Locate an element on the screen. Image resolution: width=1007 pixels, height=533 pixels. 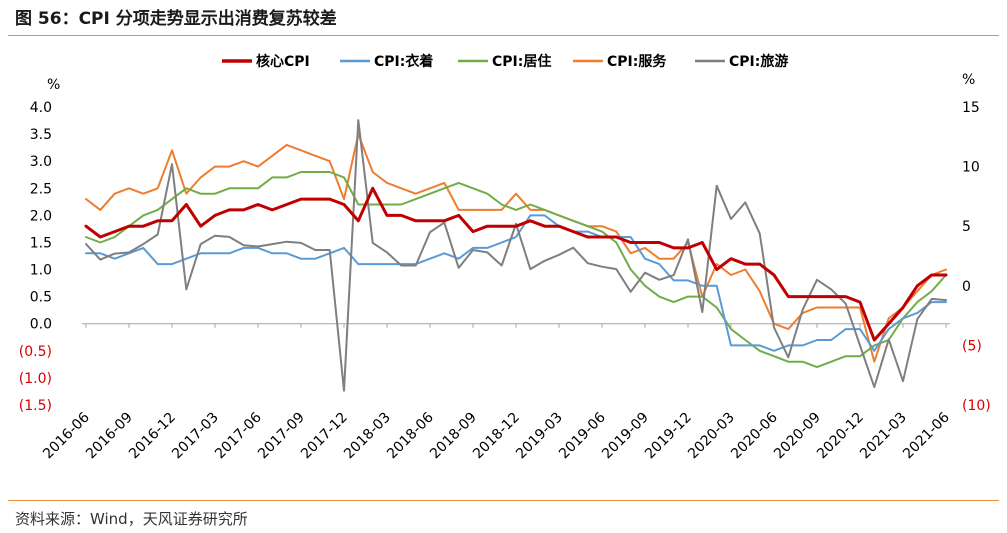
left-tick-label: (1.0) is located at coordinates (35, 379).